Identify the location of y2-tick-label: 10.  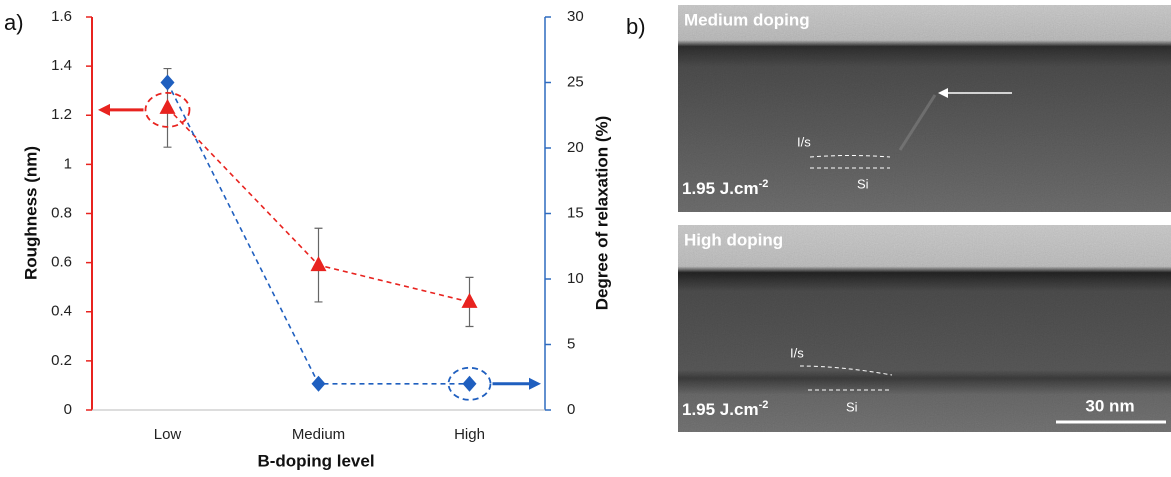
(575, 278).